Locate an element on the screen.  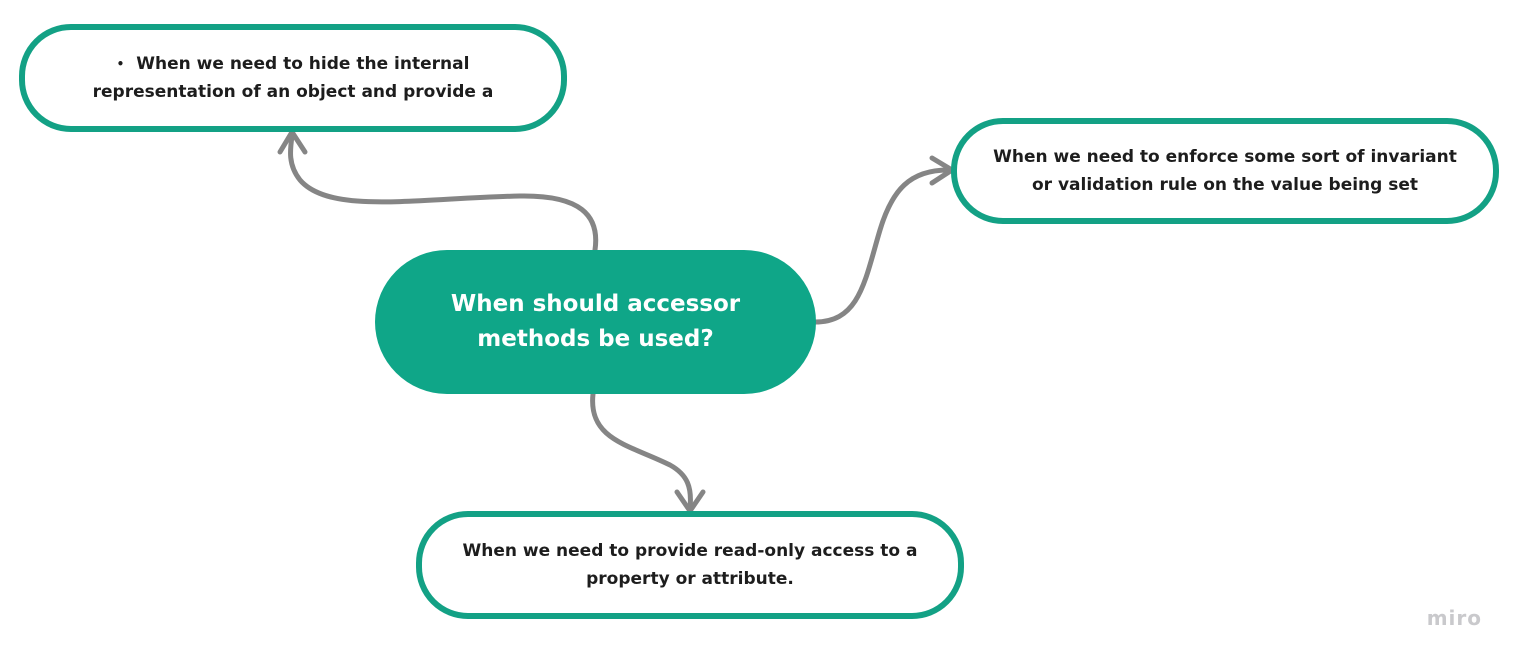
arrowhead-up is located at coordinates (292, 142).